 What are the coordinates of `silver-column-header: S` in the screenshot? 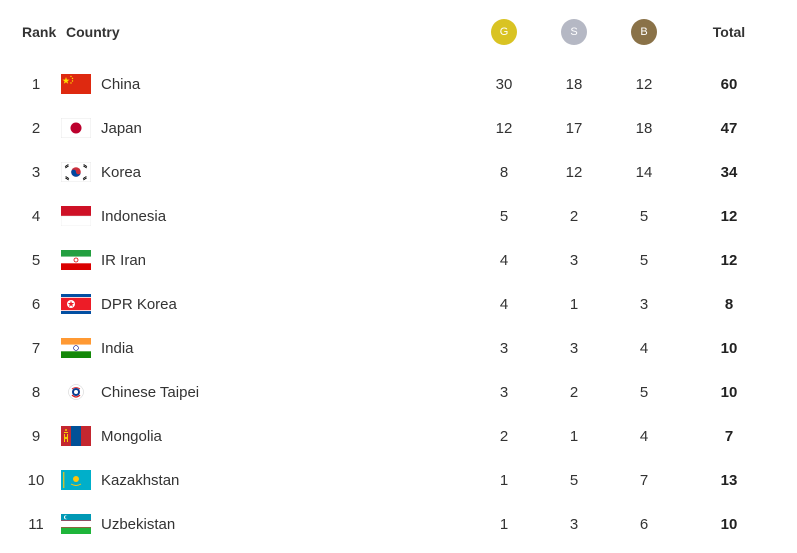 It's located at (574, 32).